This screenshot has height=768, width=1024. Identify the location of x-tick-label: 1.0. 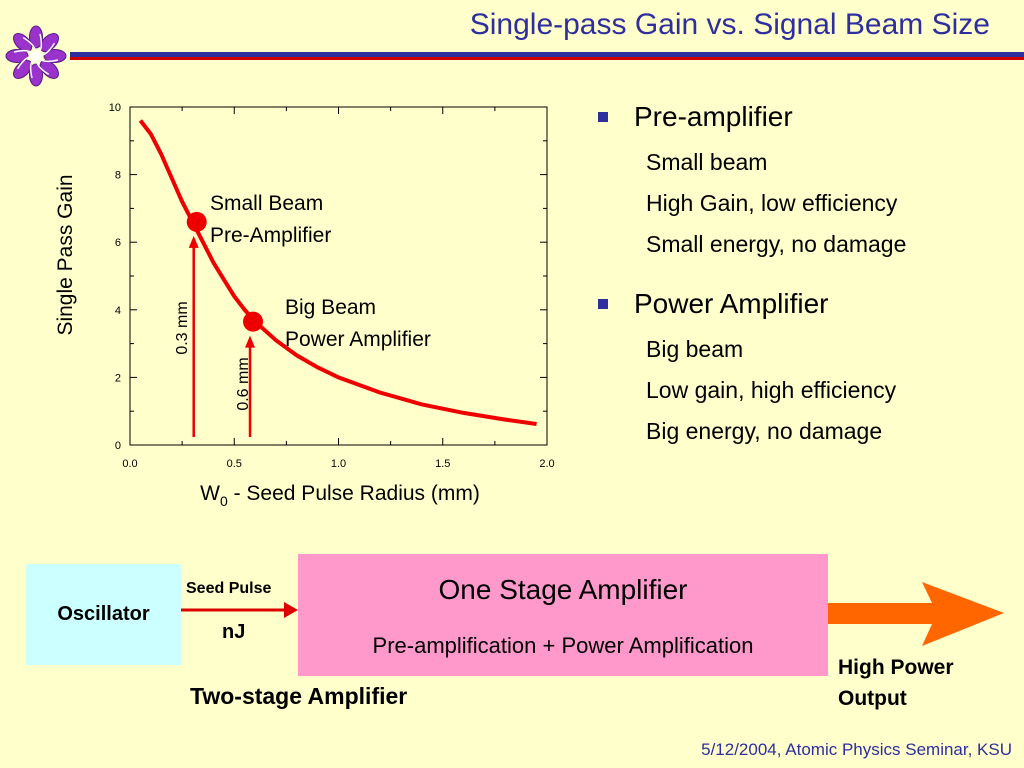
(338, 464).